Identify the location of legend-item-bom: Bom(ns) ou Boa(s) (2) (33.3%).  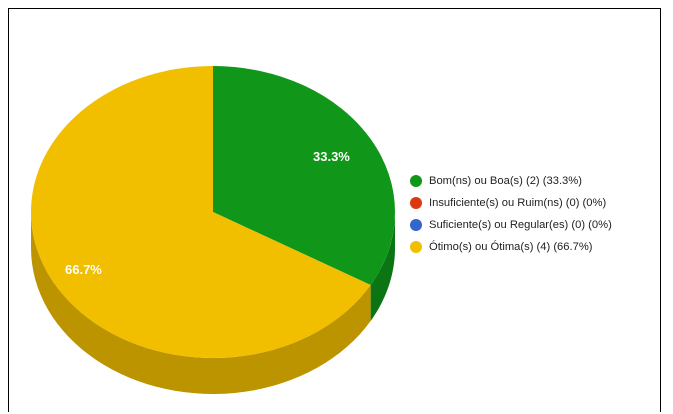
(535, 181).